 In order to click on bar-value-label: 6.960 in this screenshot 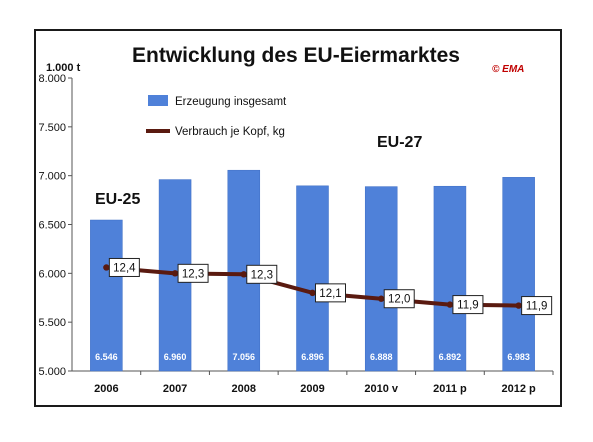, I will do `click(175, 357)`.